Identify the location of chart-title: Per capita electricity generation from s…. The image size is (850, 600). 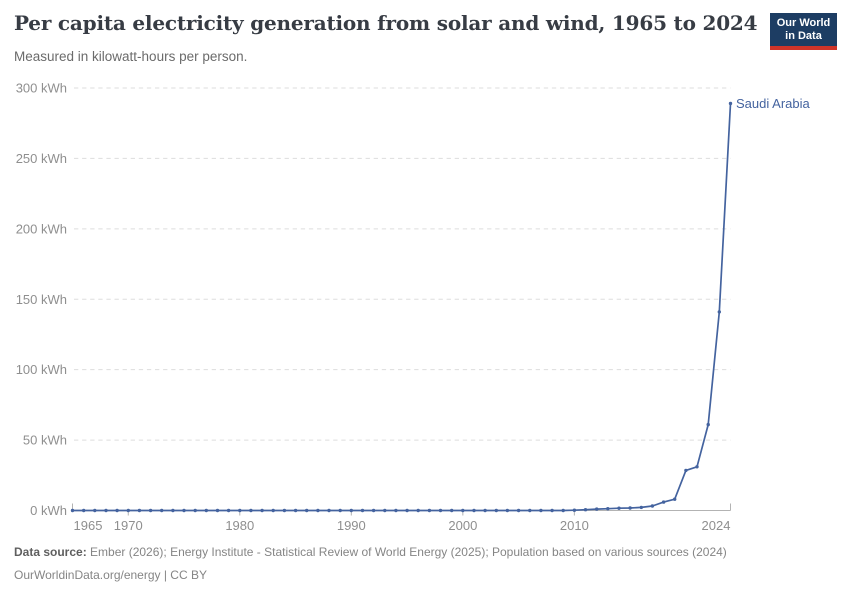
(386, 23).